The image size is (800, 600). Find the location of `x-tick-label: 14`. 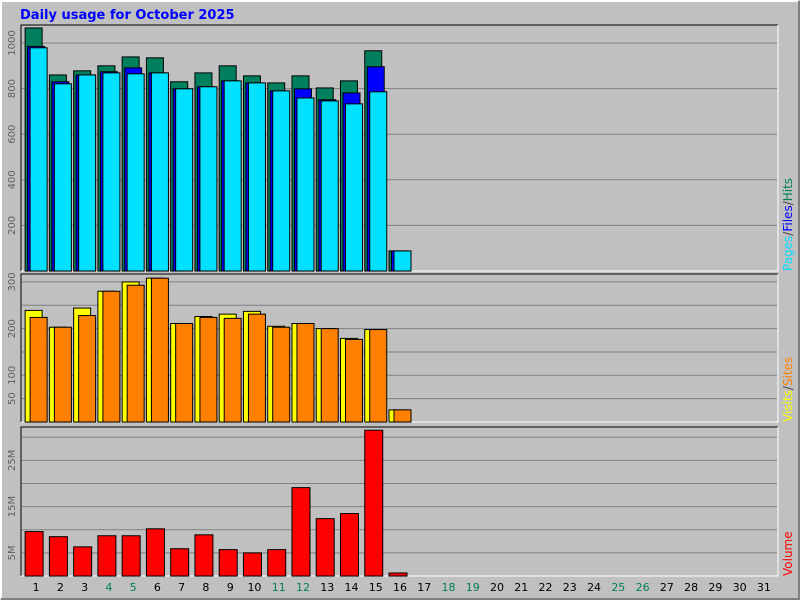

x-tick-label: 14 is located at coordinates (351, 587).